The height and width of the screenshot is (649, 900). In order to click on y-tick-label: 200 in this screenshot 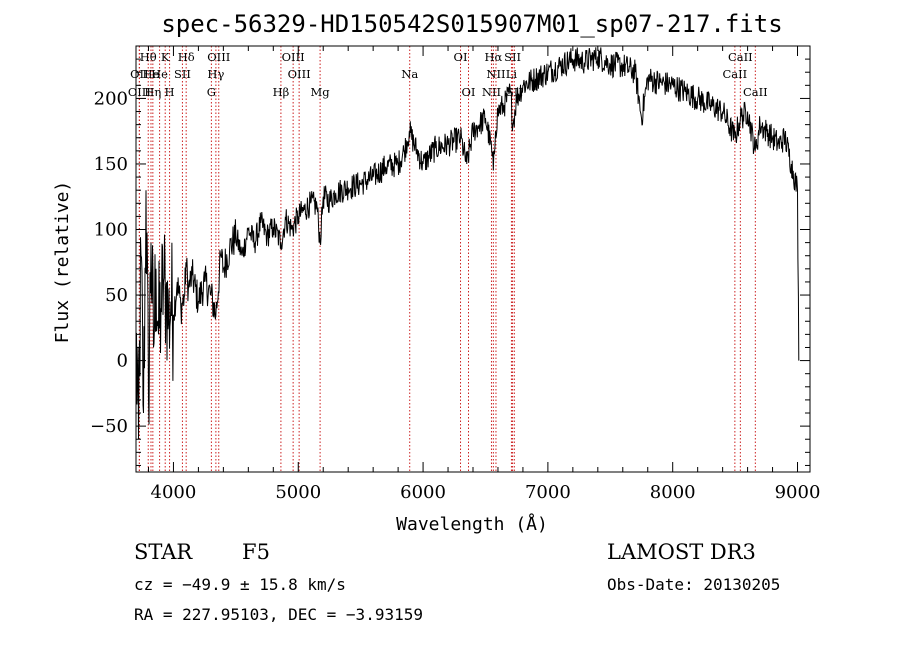, I will do `click(111, 98)`.